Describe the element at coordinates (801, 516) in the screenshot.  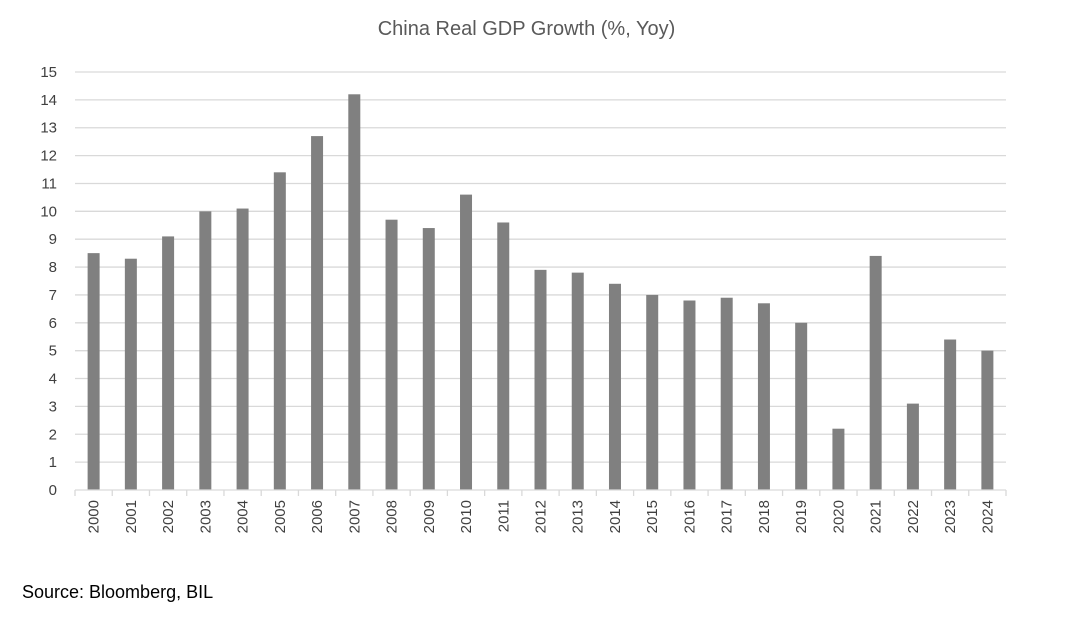
I see `x-tick-label: 2019` at that location.